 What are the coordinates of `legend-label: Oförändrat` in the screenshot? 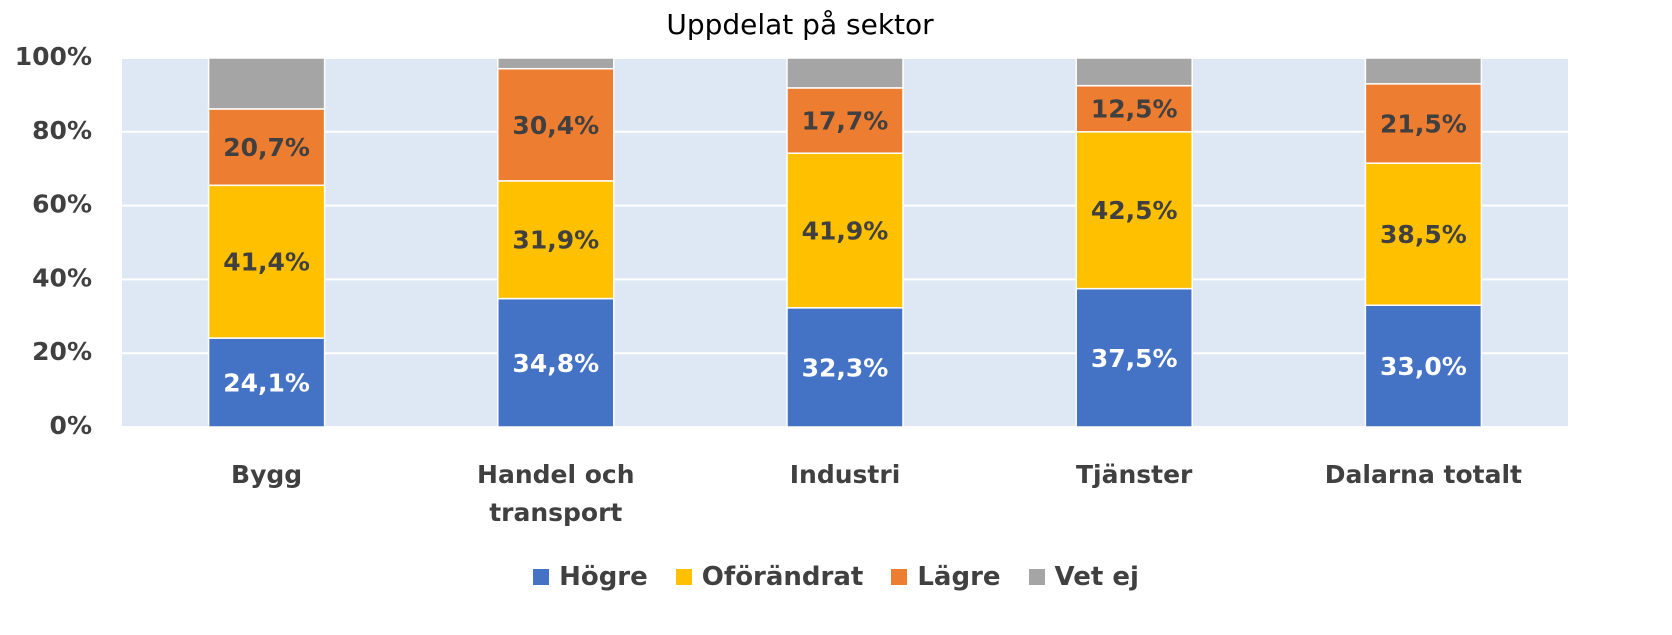 It's located at (782, 577).